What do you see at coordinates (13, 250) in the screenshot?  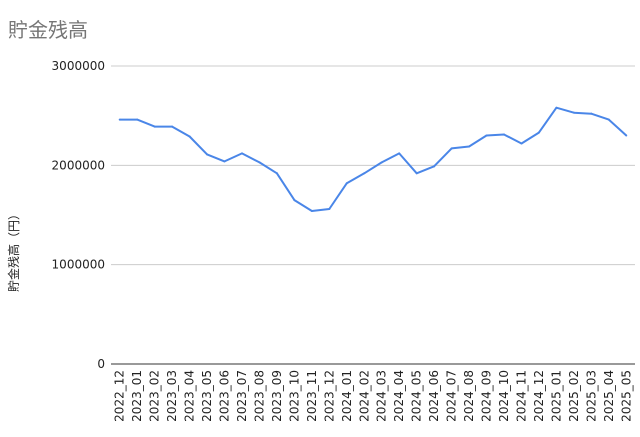 I see `y-axis-title: 貯金残高（円）` at bounding box center [13, 250].